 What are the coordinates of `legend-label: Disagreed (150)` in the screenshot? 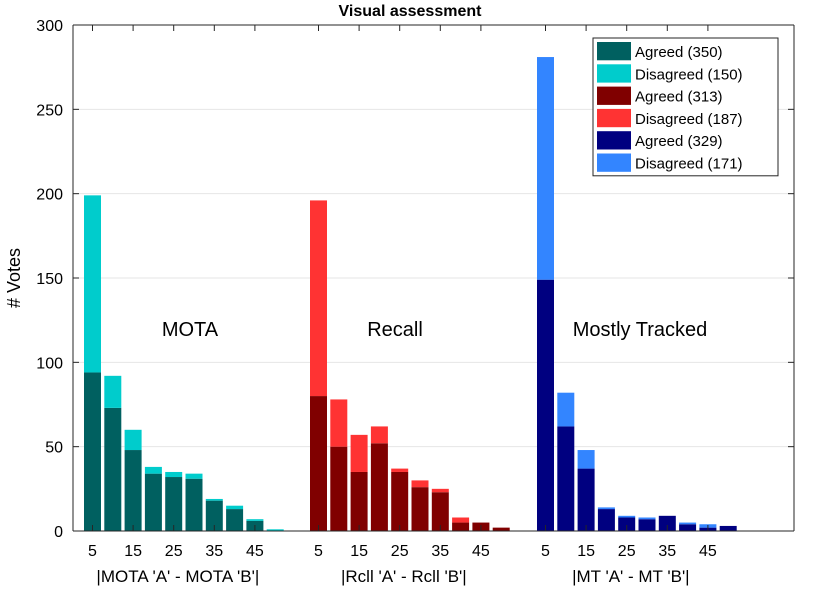 It's located at (689, 74).